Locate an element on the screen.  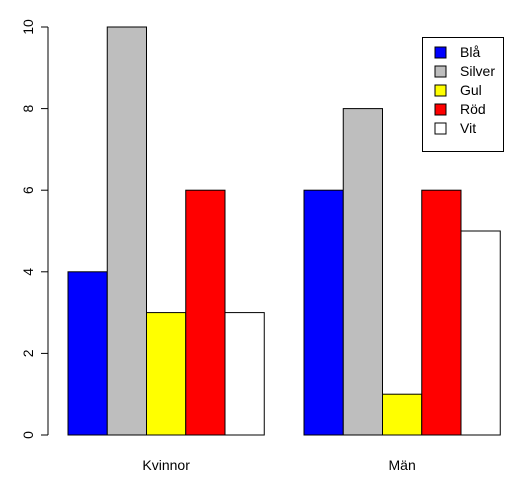
y-tick-label: 4 is located at coordinates (28, 272).